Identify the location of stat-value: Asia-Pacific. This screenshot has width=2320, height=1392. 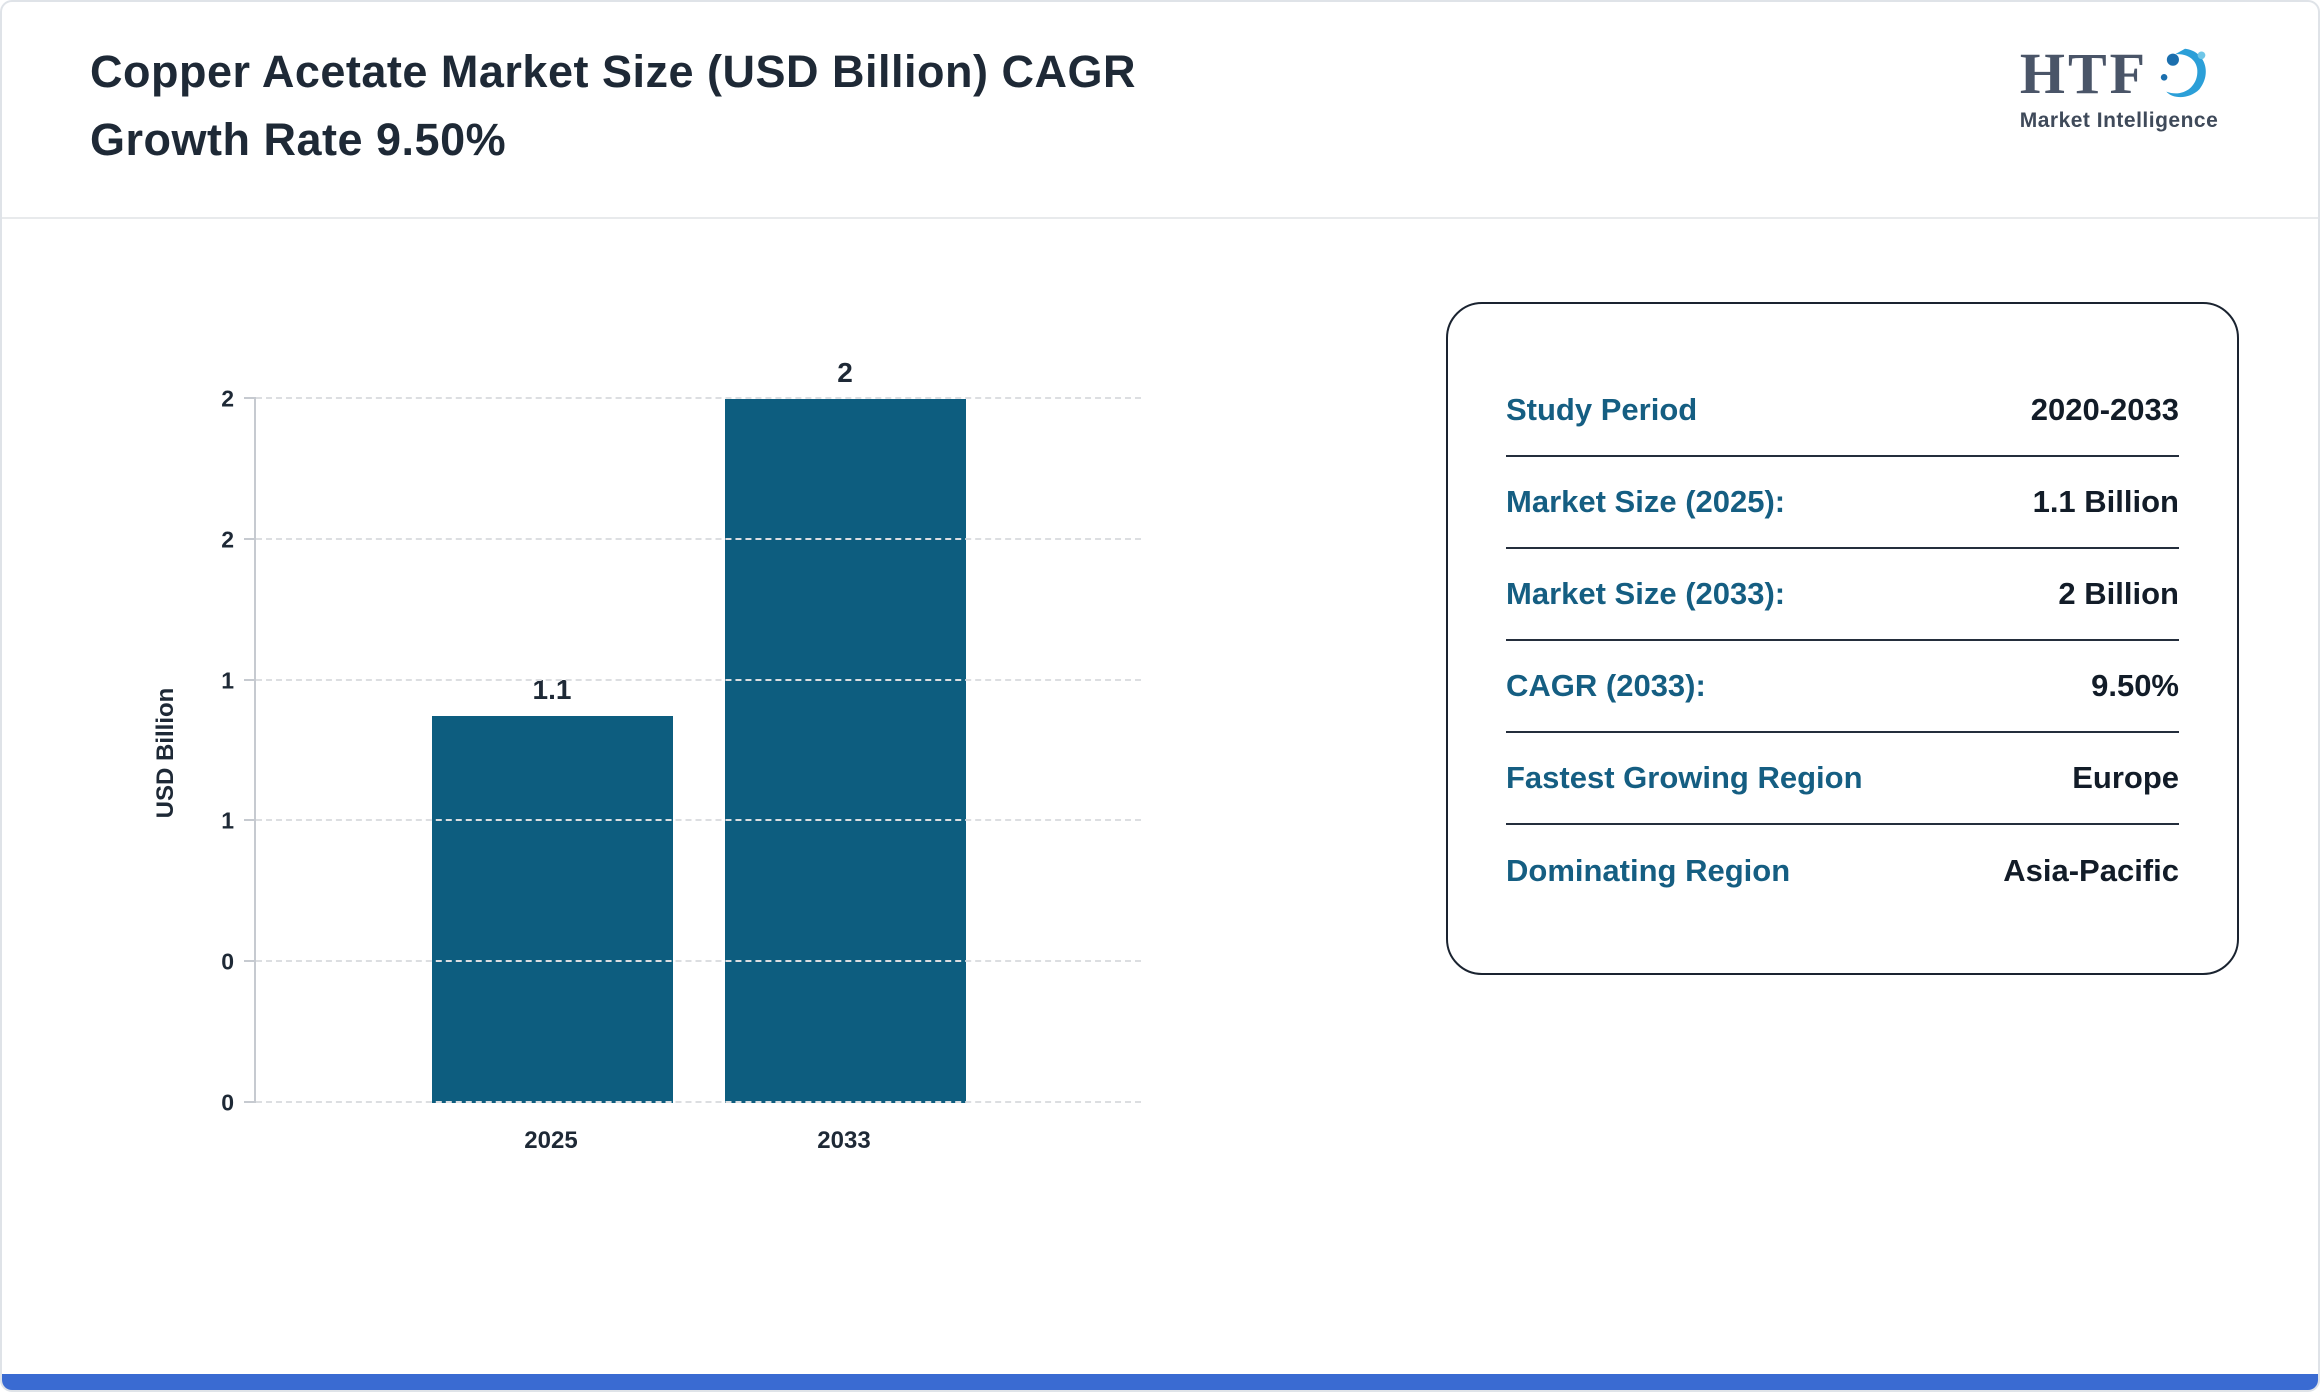
(2091, 870).